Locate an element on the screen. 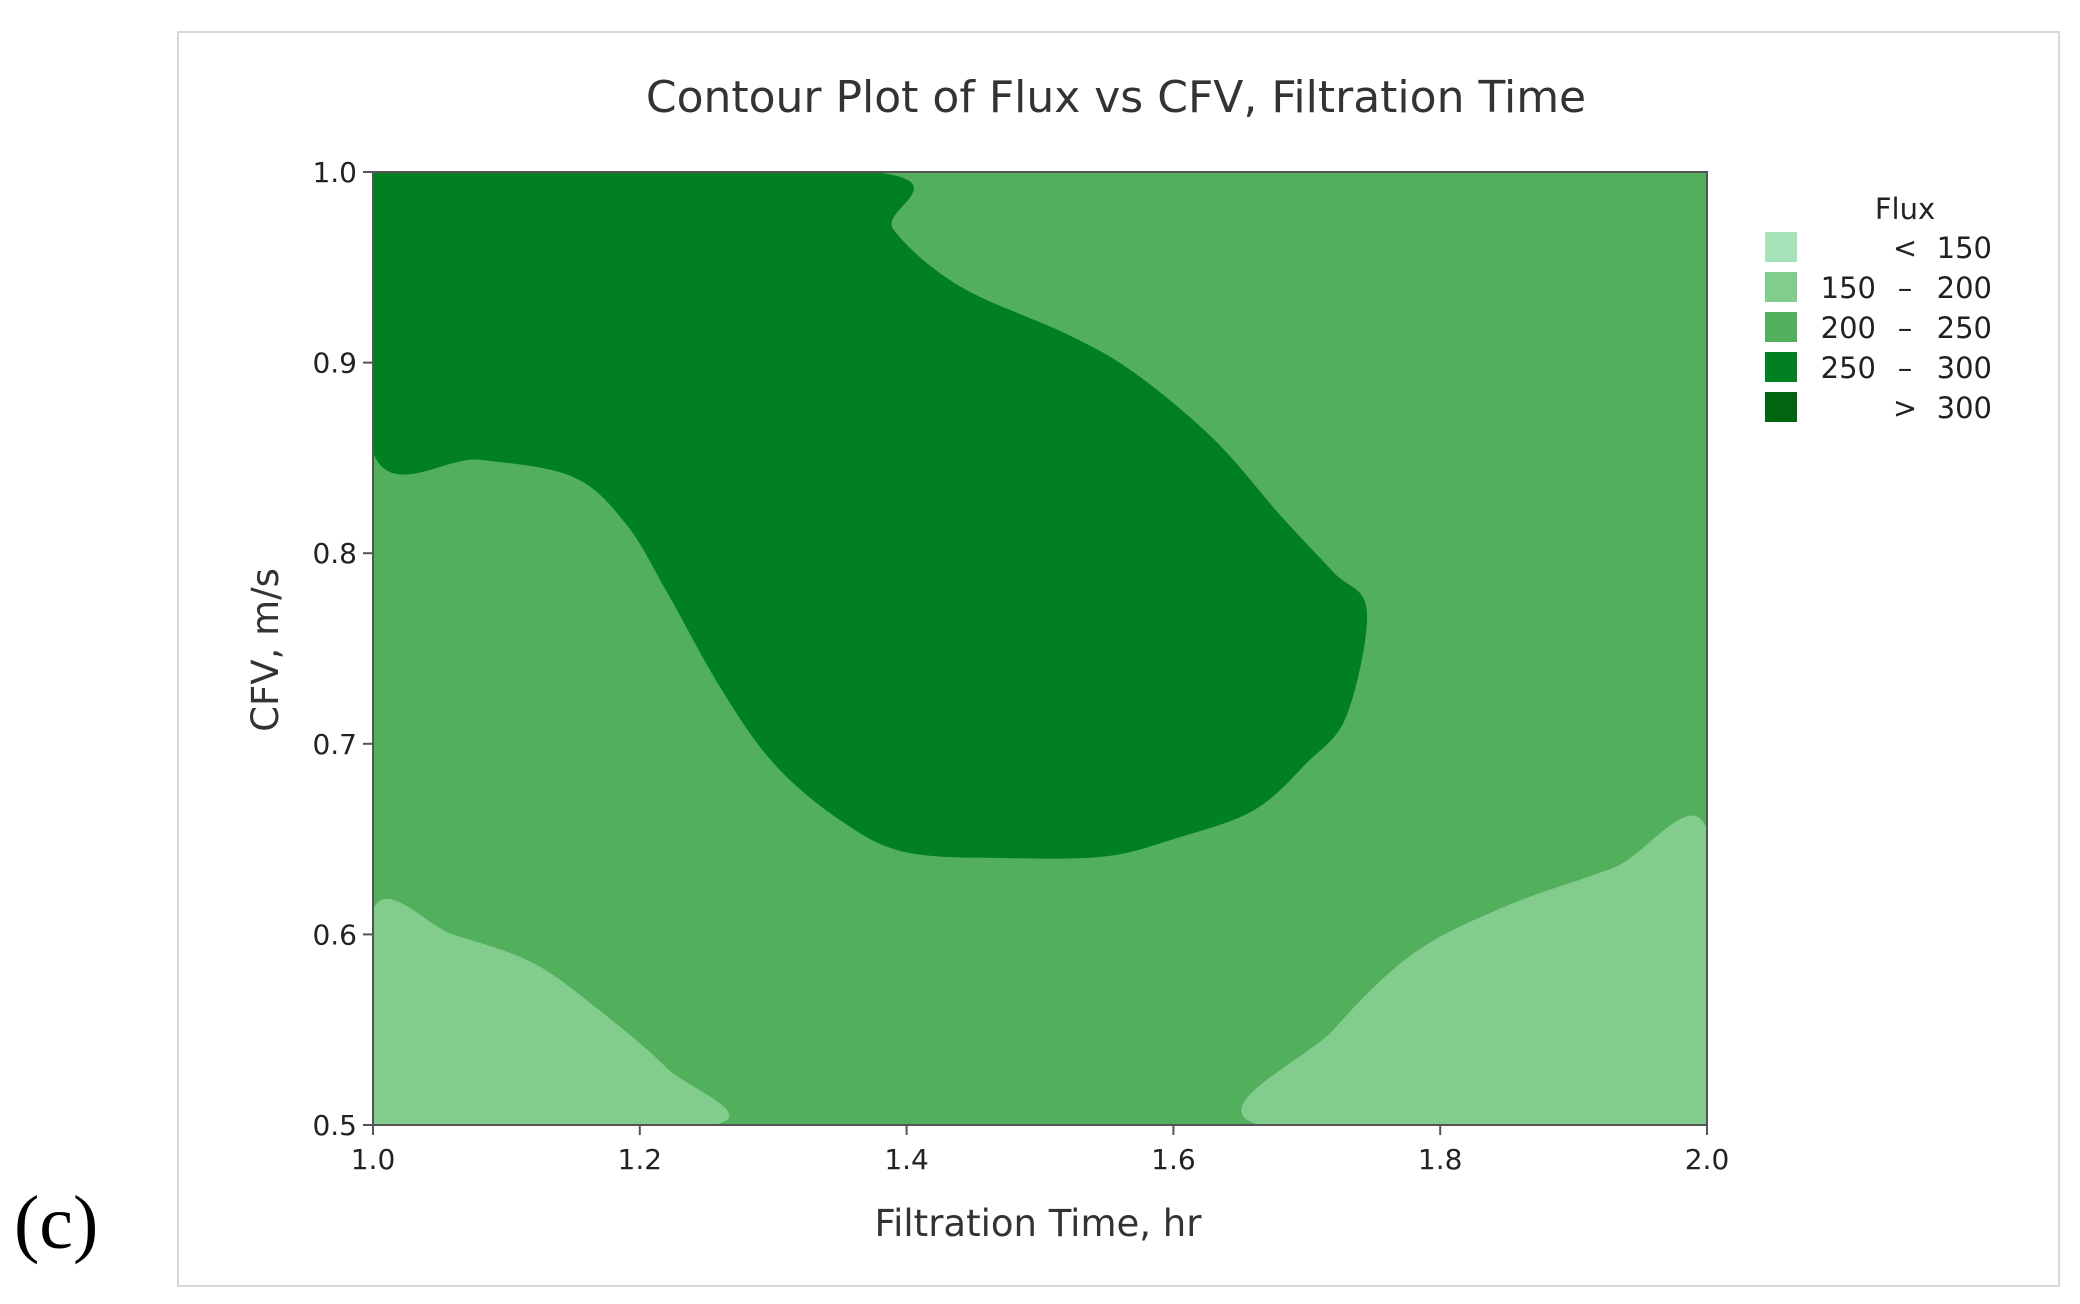  y-tick-label: 1.0 is located at coordinates (334, 172).